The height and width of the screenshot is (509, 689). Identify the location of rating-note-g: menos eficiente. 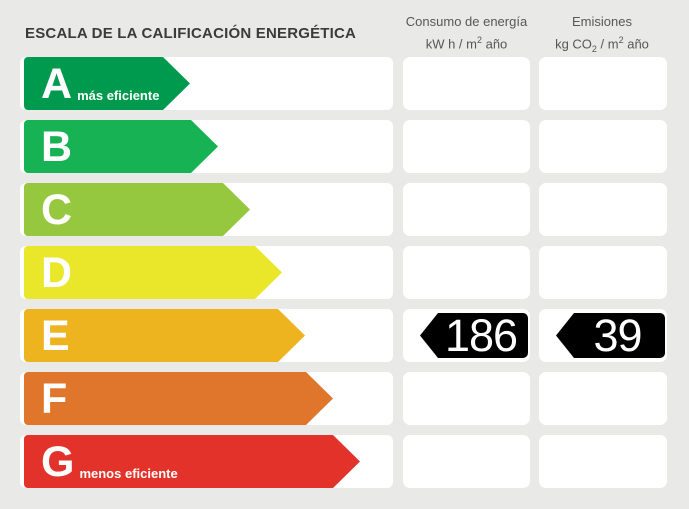
(128, 473).